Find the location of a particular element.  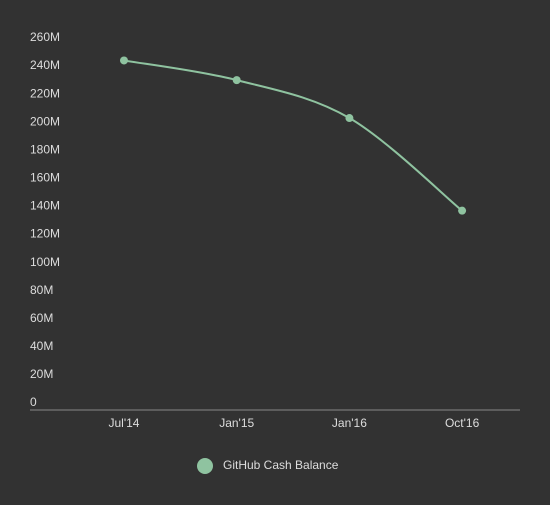

x-tick-label: Jan'15 is located at coordinates (236, 423).